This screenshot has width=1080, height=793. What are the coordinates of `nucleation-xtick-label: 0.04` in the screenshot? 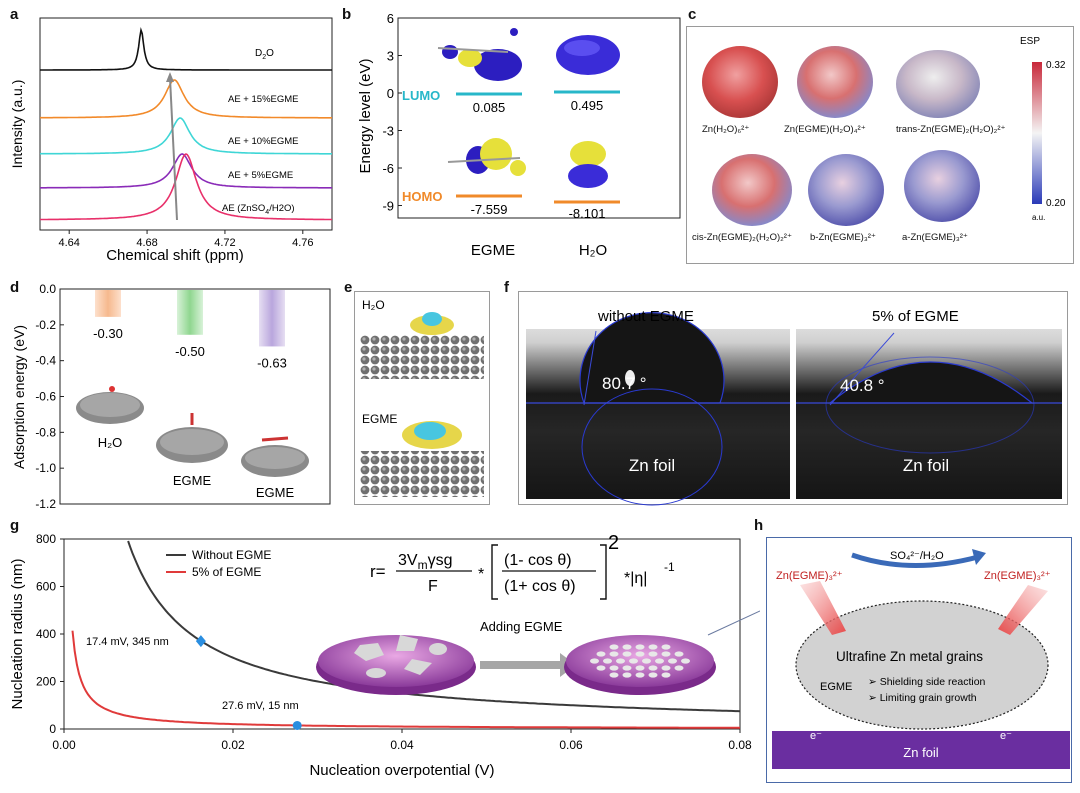 It's located at (402, 745).